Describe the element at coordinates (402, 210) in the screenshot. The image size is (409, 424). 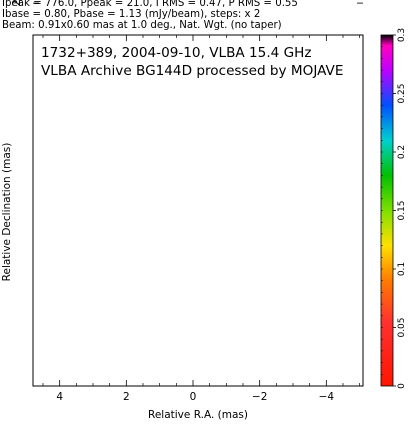
I see `colorbar-tick-label: 0.15` at that location.